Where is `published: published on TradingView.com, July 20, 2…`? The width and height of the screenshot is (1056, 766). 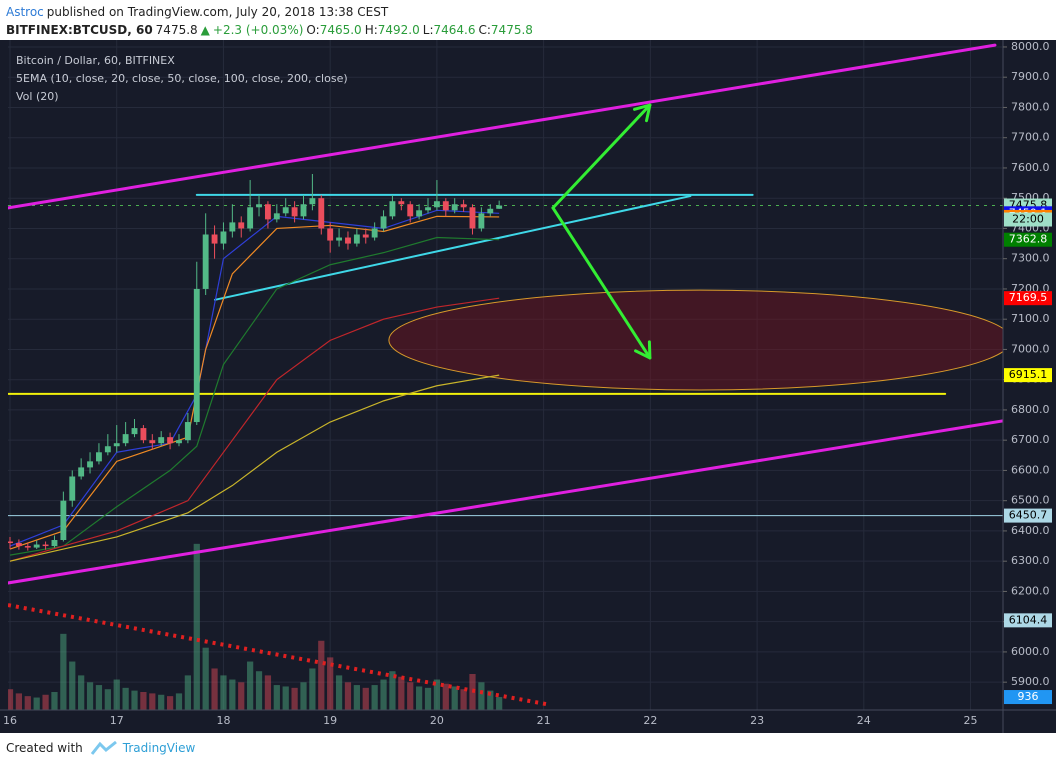 published: published on TradingView.com, July 20, 2… is located at coordinates (217, 12).